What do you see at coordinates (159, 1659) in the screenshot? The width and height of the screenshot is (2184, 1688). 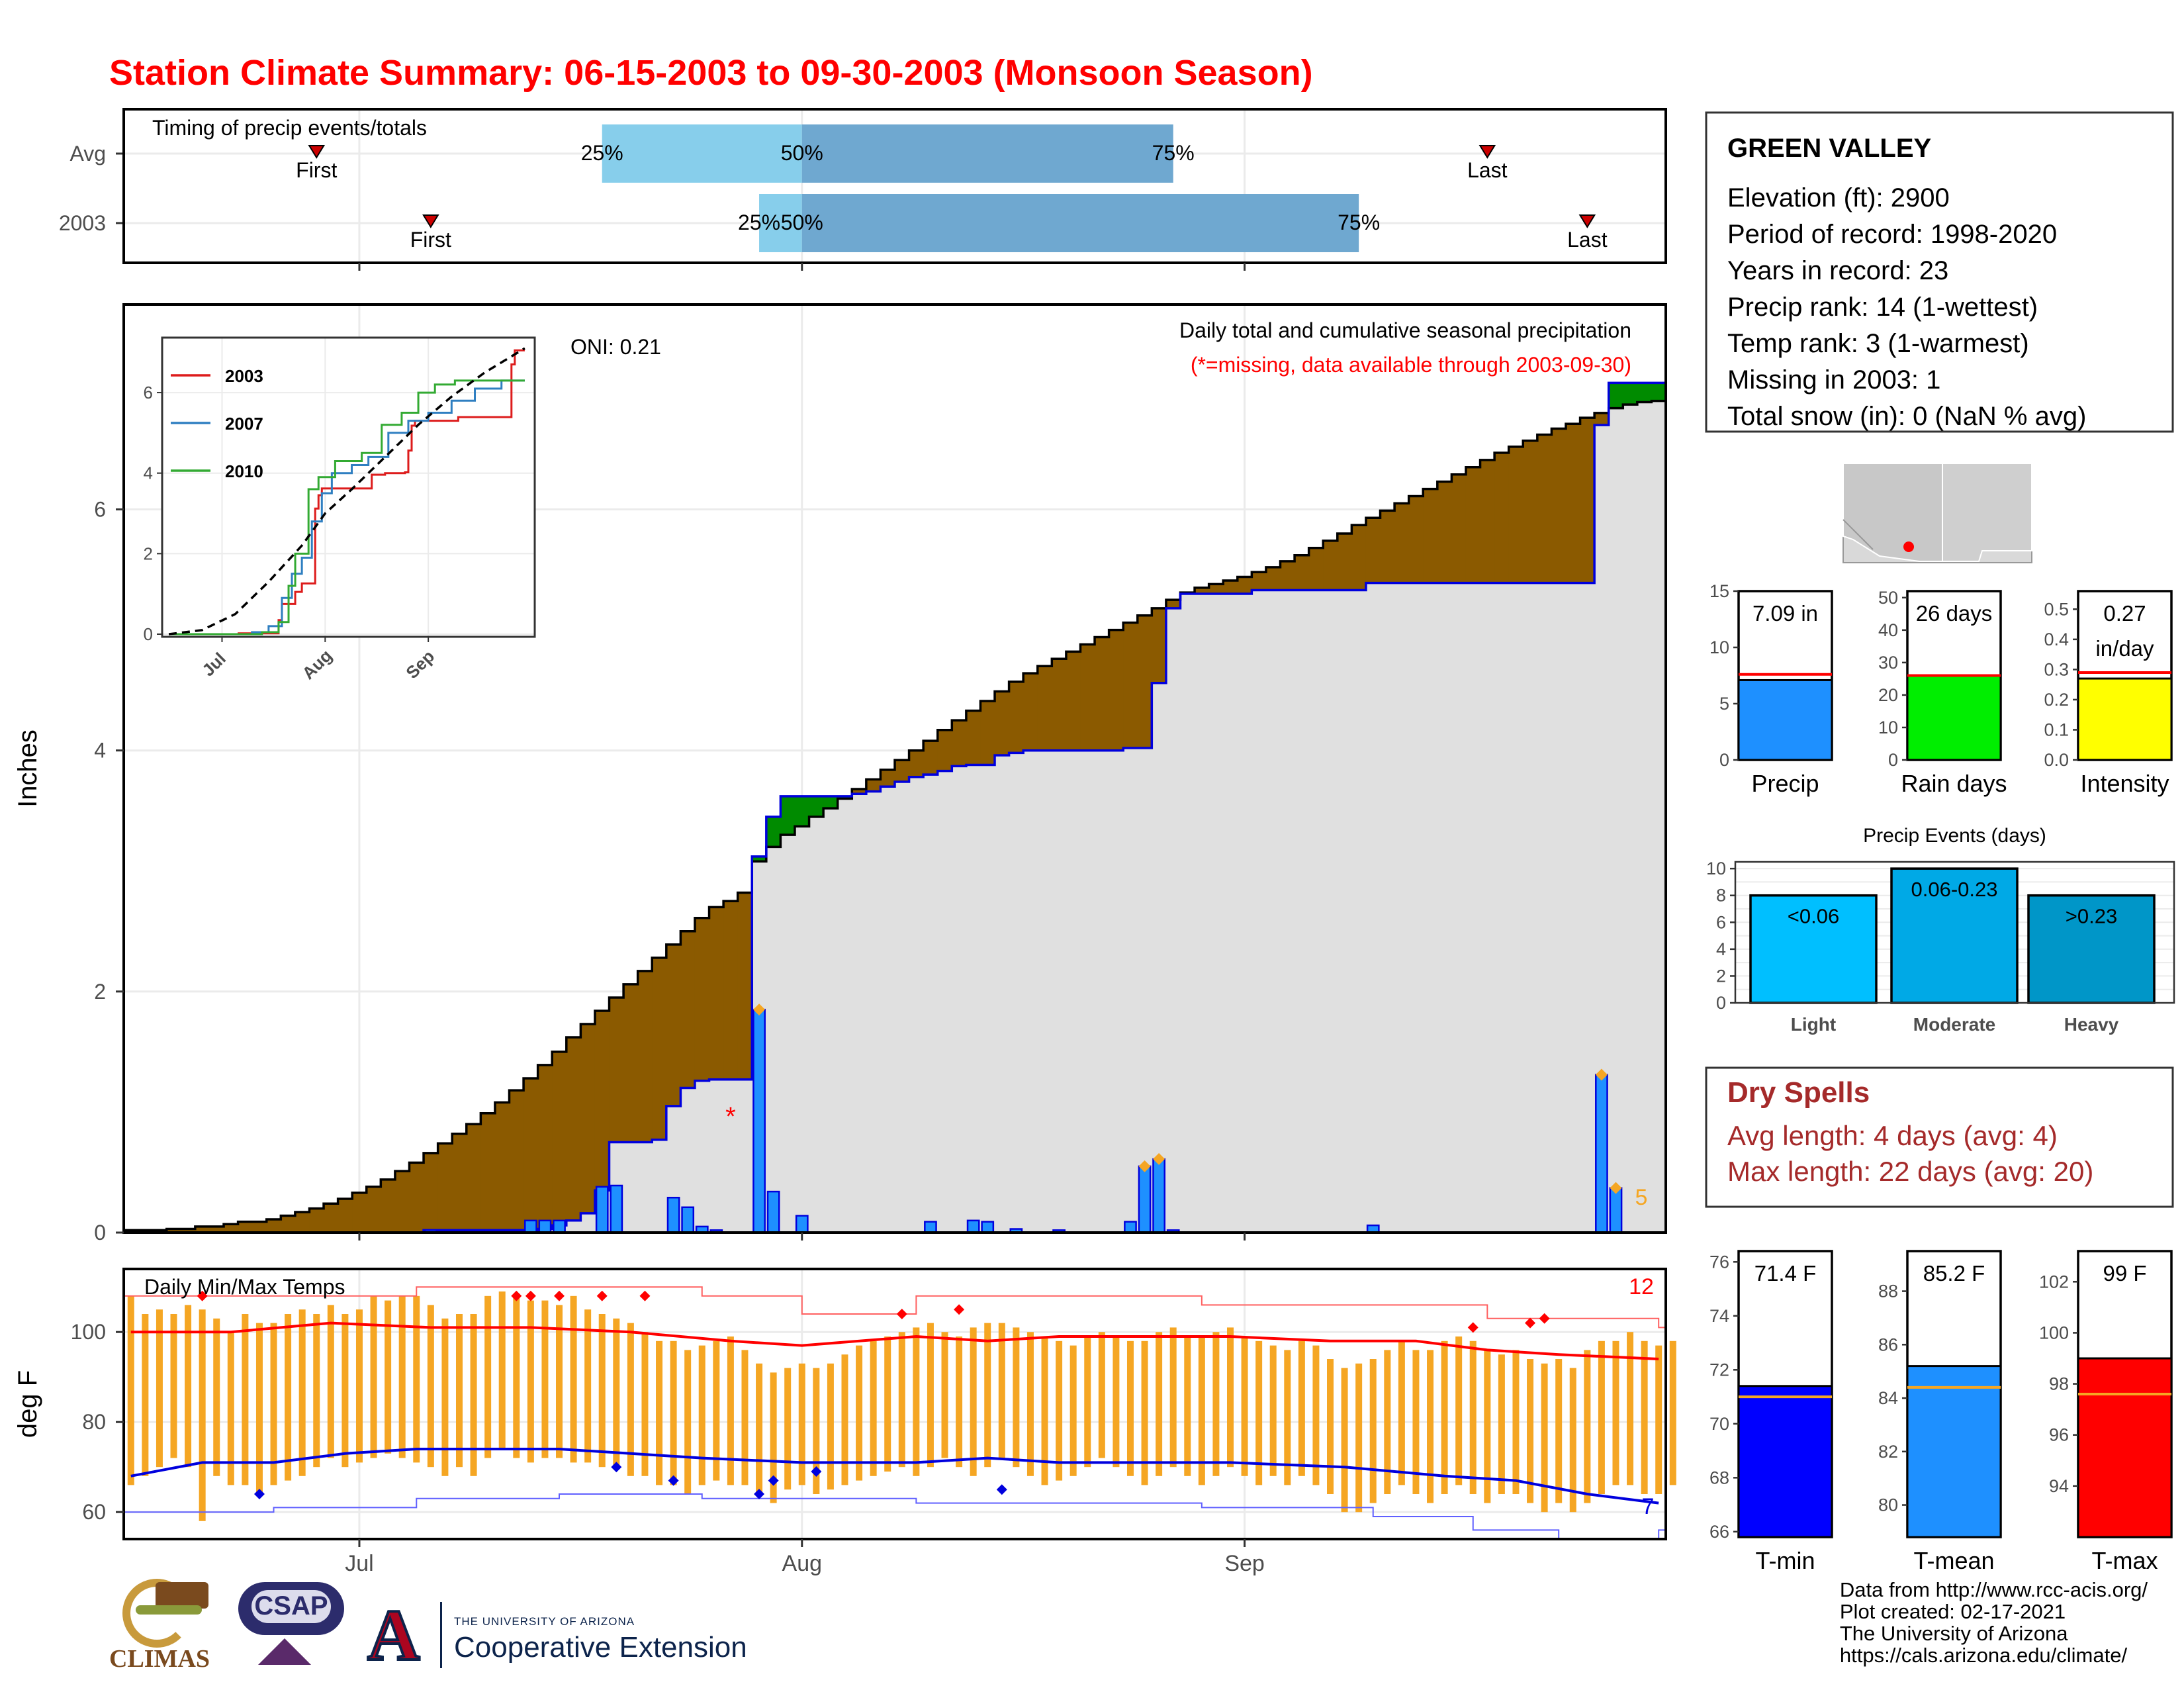 I see `climas-wordmark: CLIMAS` at bounding box center [159, 1659].